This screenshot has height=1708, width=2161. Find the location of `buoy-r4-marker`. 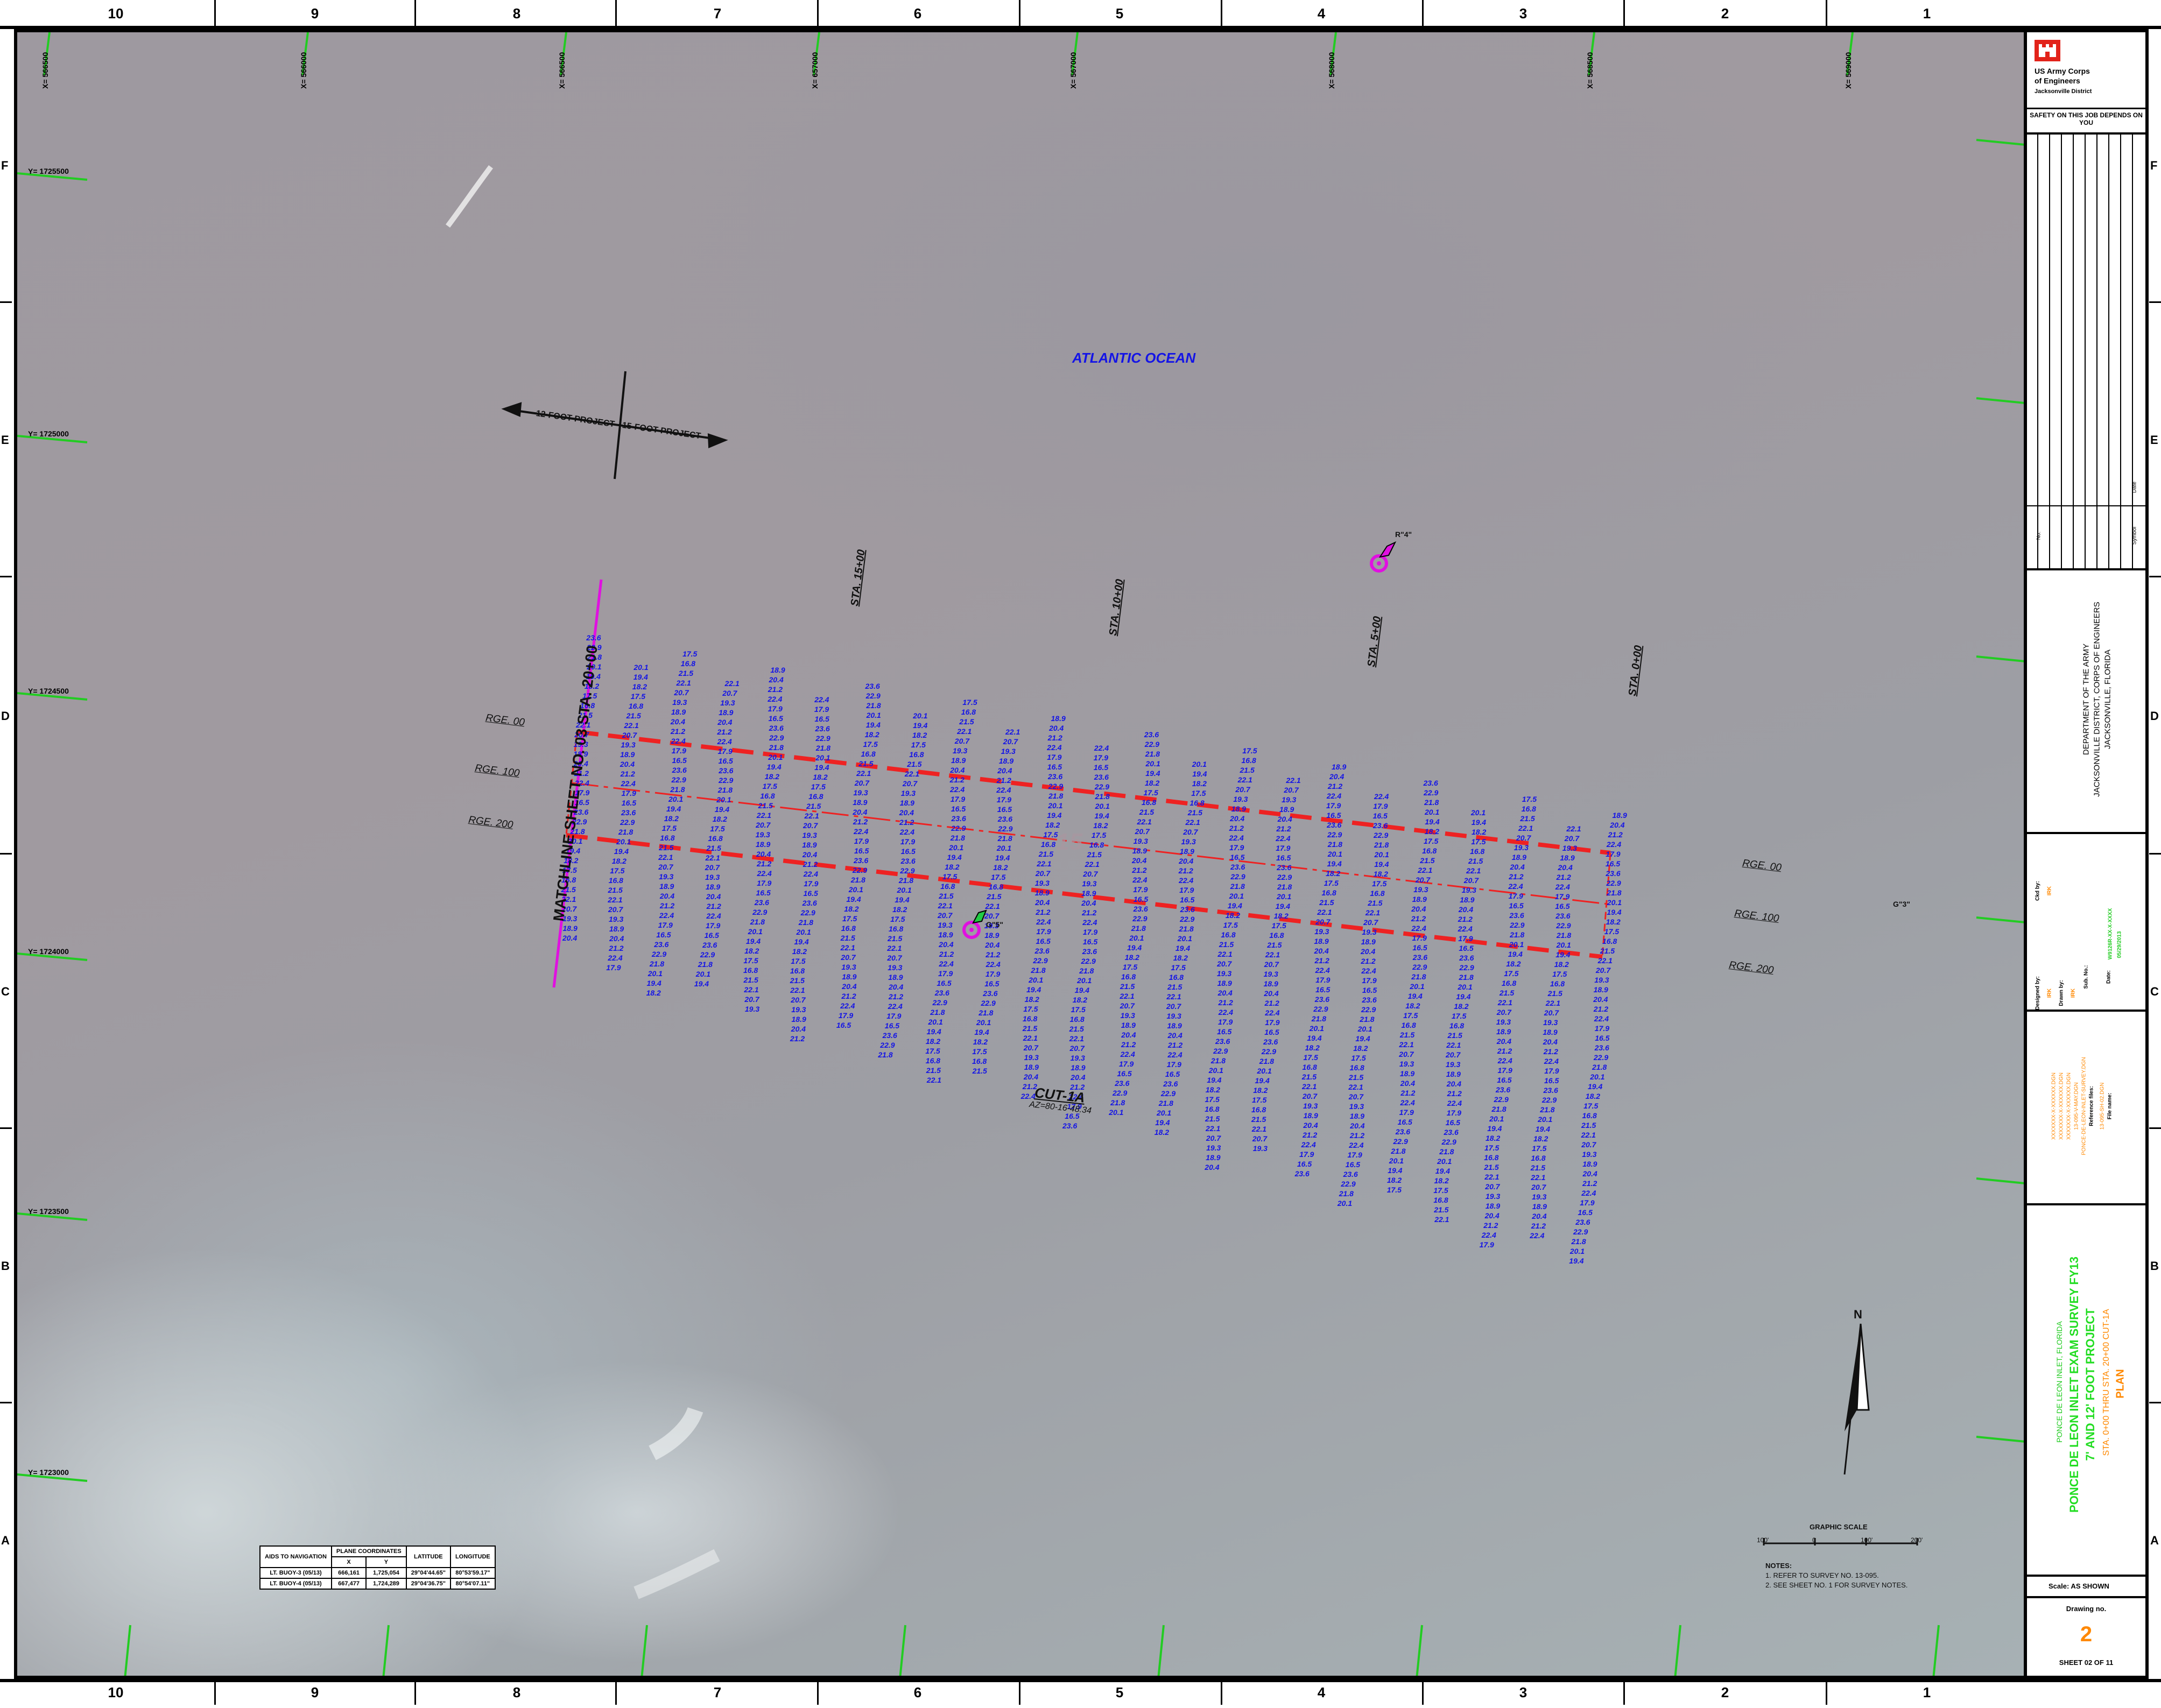

buoy-r4-marker is located at coordinates (1383, 557).